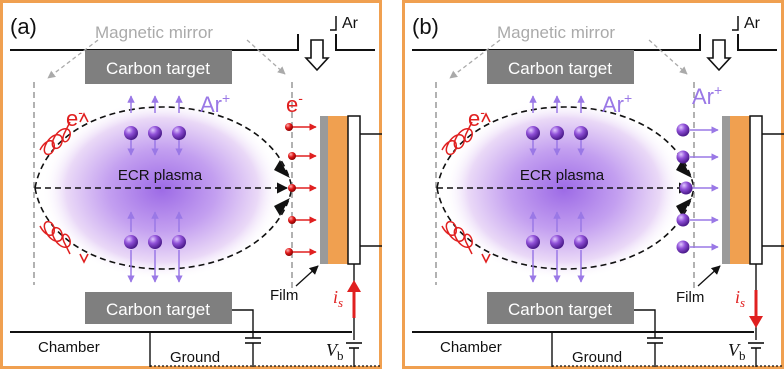 This screenshot has width=784, height=370. What do you see at coordinates (294, 103) in the screenshot?
I see `substrate-particle-label: e-` at bounding box center [294, 103].